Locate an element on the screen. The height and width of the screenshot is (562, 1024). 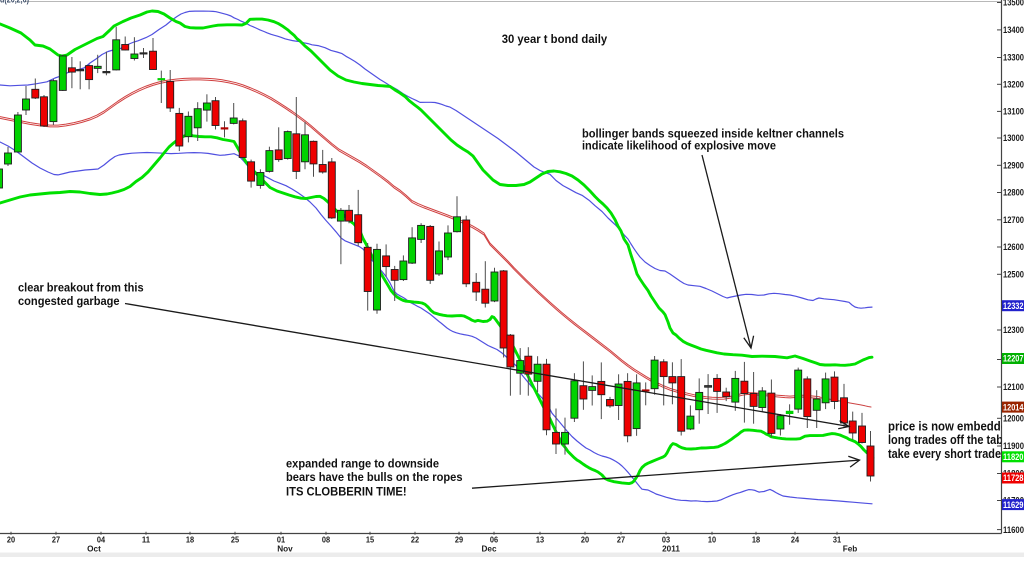
svg-text: 29 is located at coordinates (459, 540).